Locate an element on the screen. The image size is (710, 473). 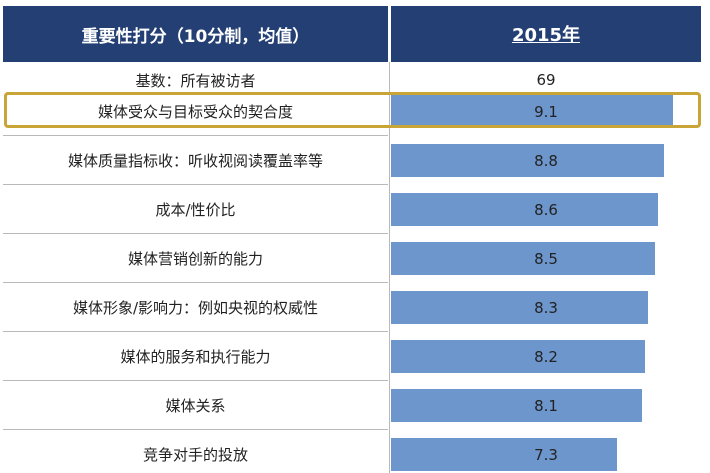
category-label: 媒体形象/影响力：例如央视的权威性 is located at coordinates (195, 308).